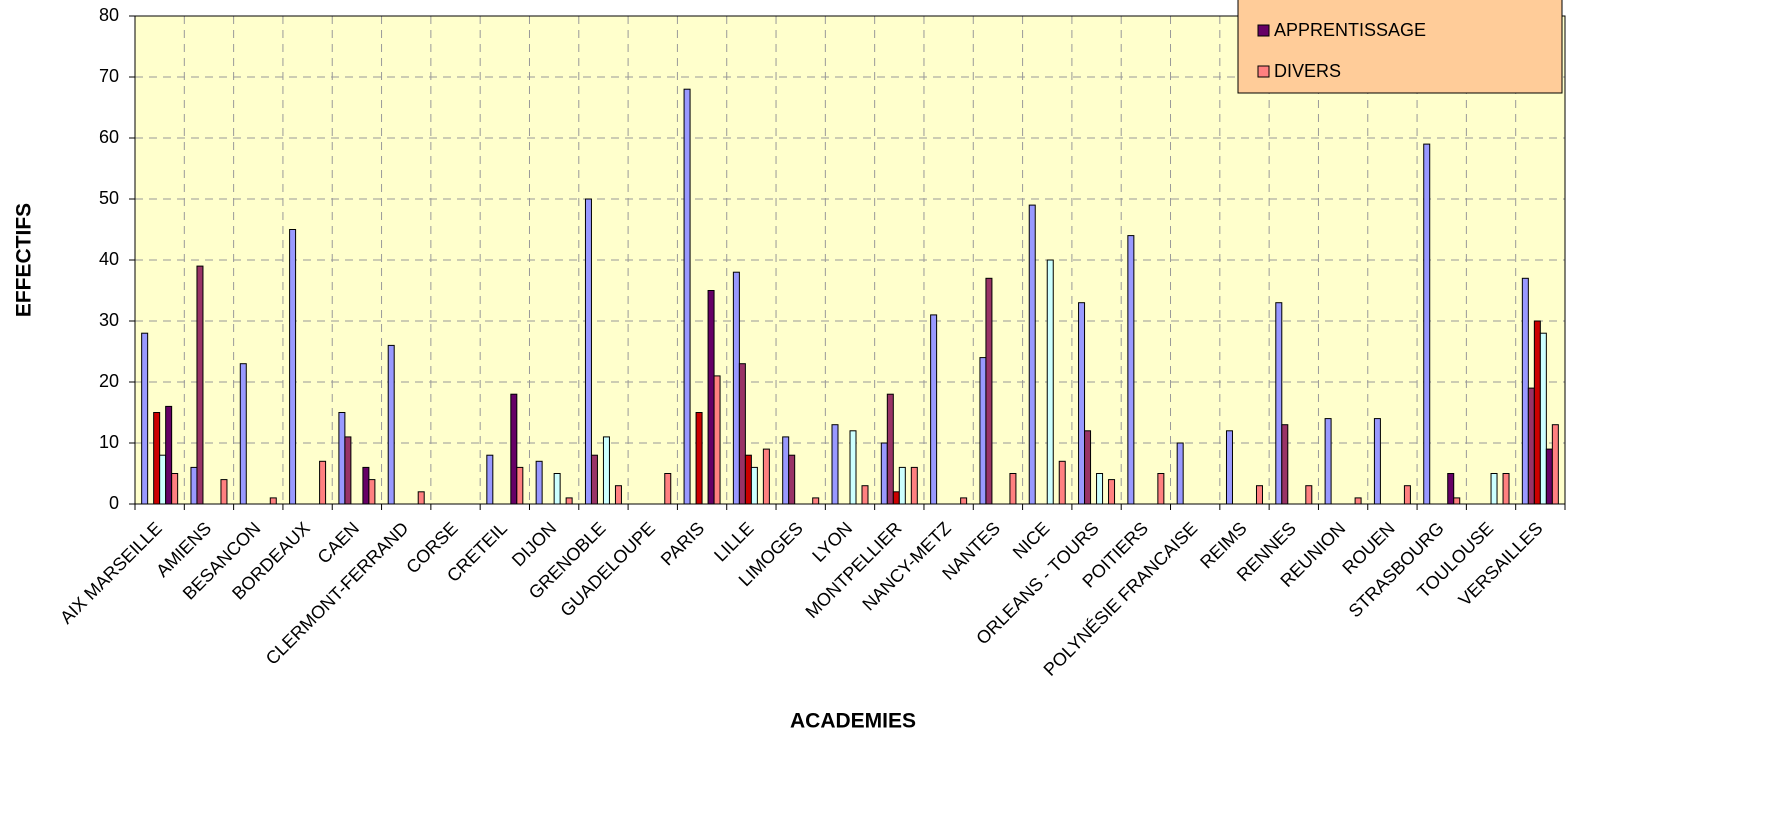  Describe the element at coordinates (109, 442) in the screenshot. I see `y-tick-label: 10` at that location.